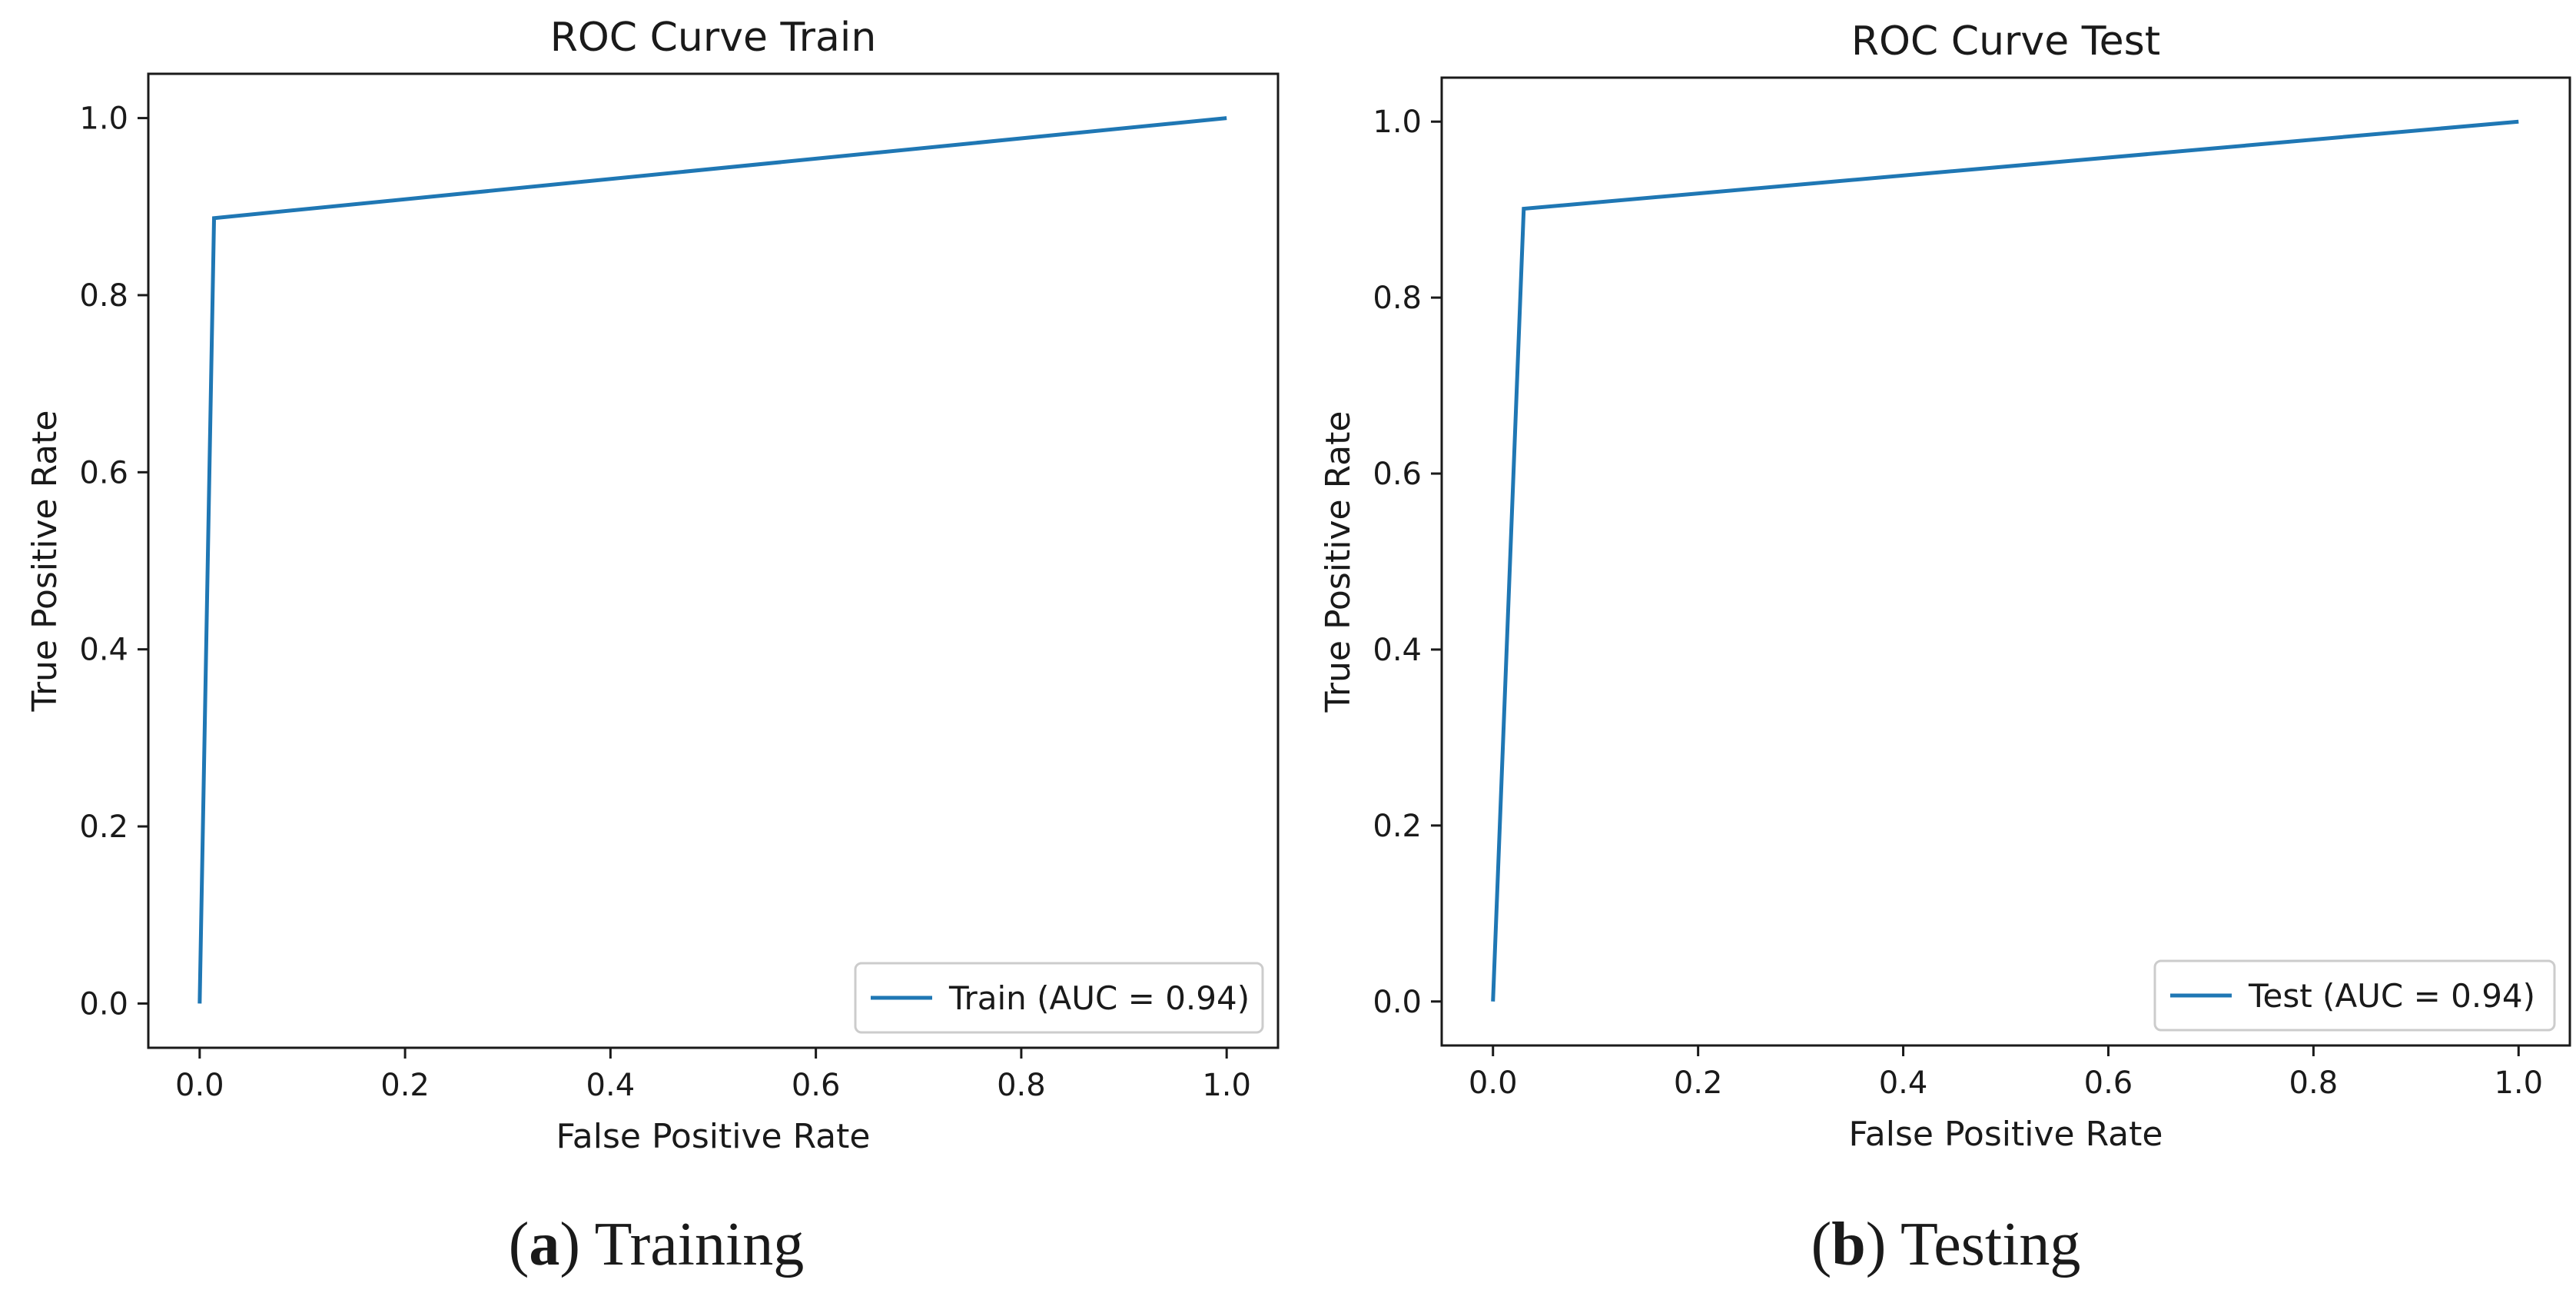  Describe the element at coordinates (2005, 41) in the screenshot. I see `chart-title: ROC Curve Test` at that location.